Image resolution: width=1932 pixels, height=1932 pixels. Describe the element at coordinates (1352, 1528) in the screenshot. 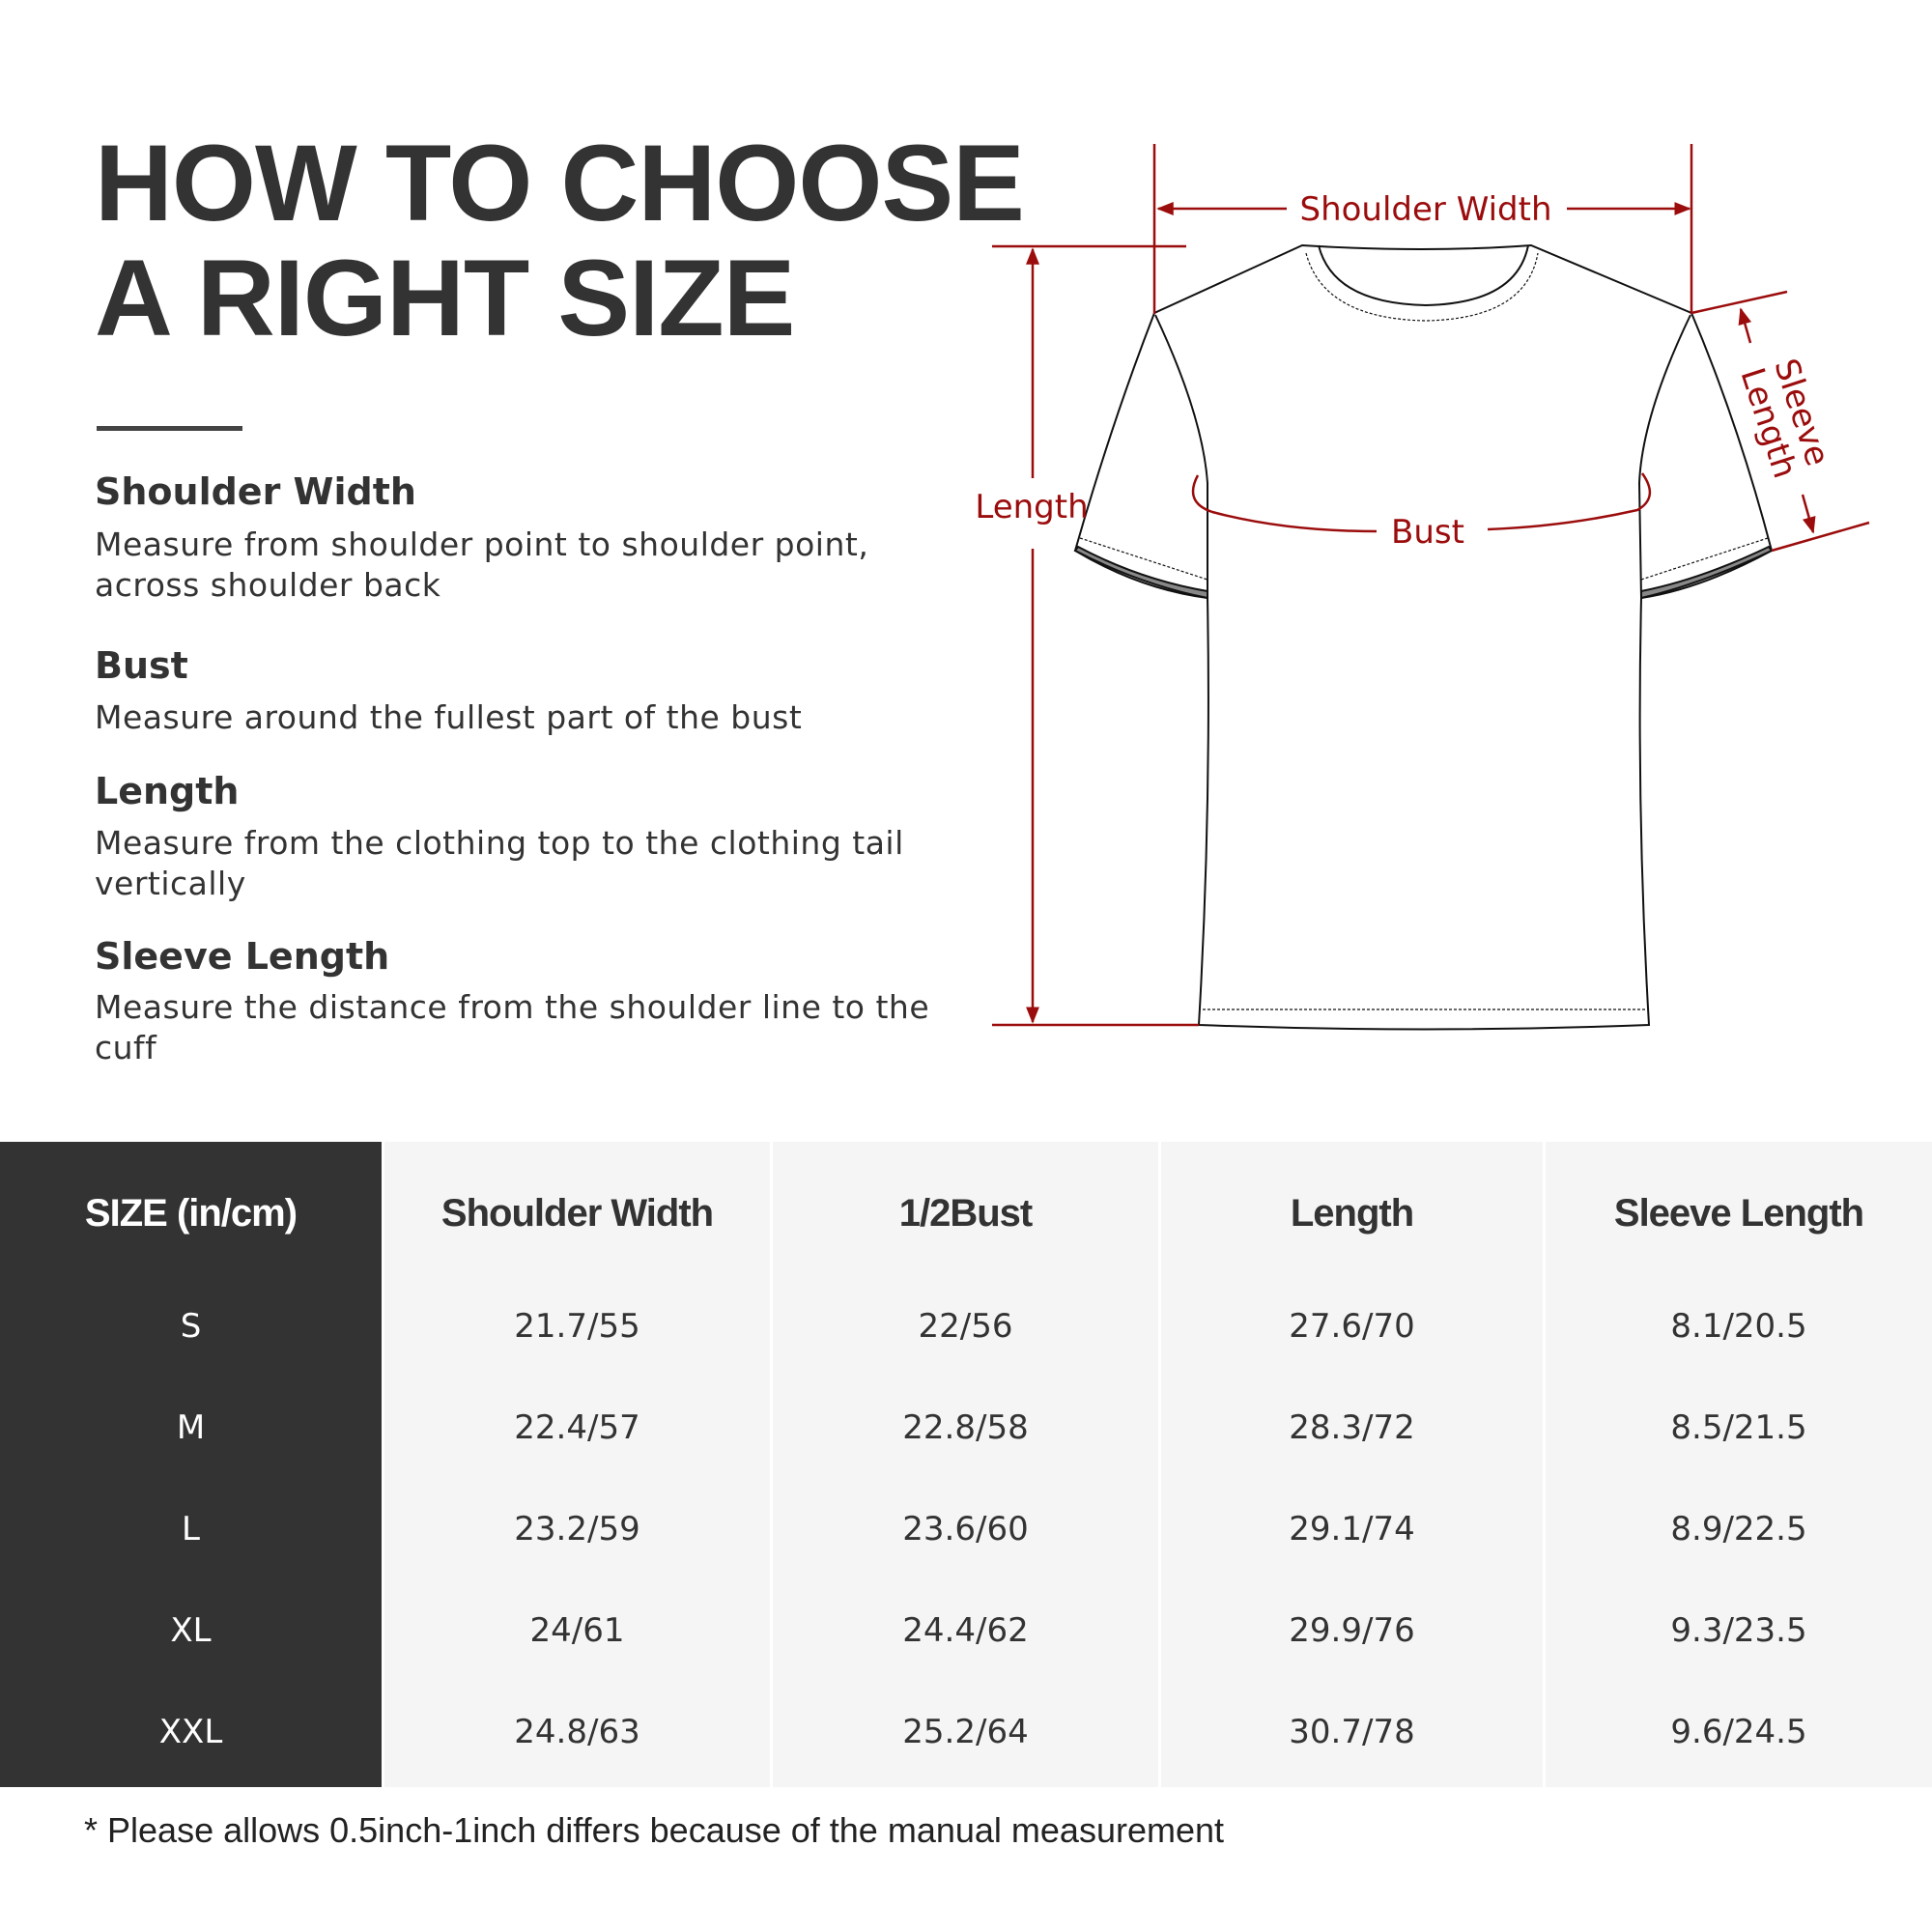

I see `table-cell: 29.1/74` at that location.